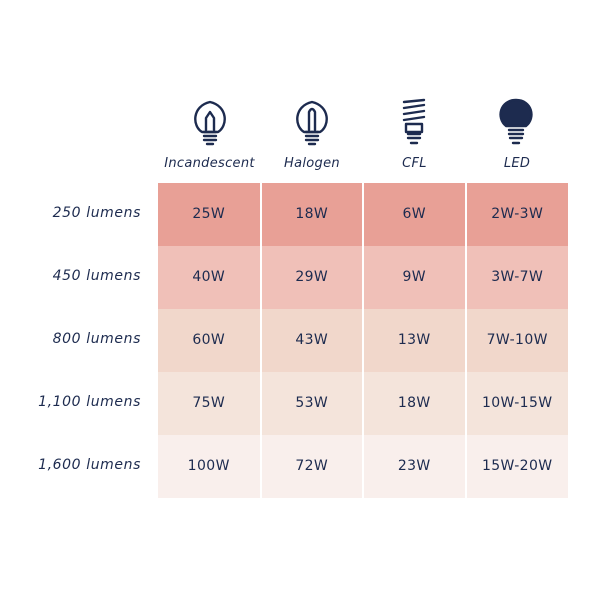 This screenshot has width=600, height=600. Describe the element at coordinates (311, 403) in the screenshot. I see `table-cell: 53W` at that location.